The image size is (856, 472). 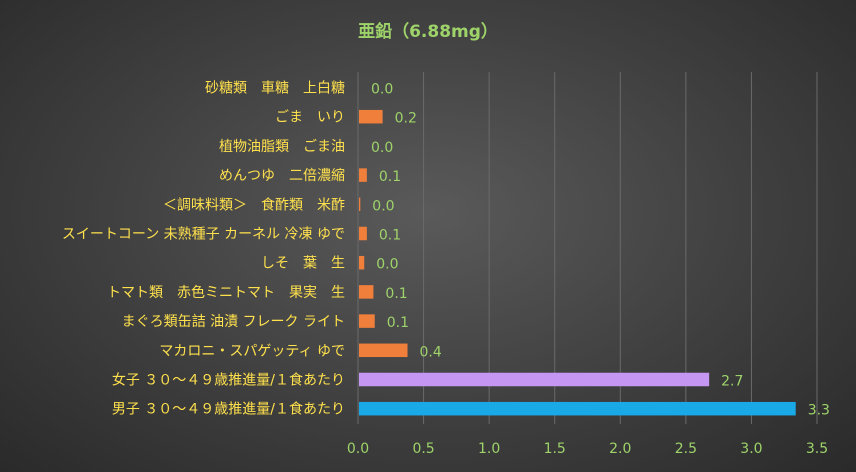 I want to click on x-tick-label: 0.5, so click(x=423, y=449).